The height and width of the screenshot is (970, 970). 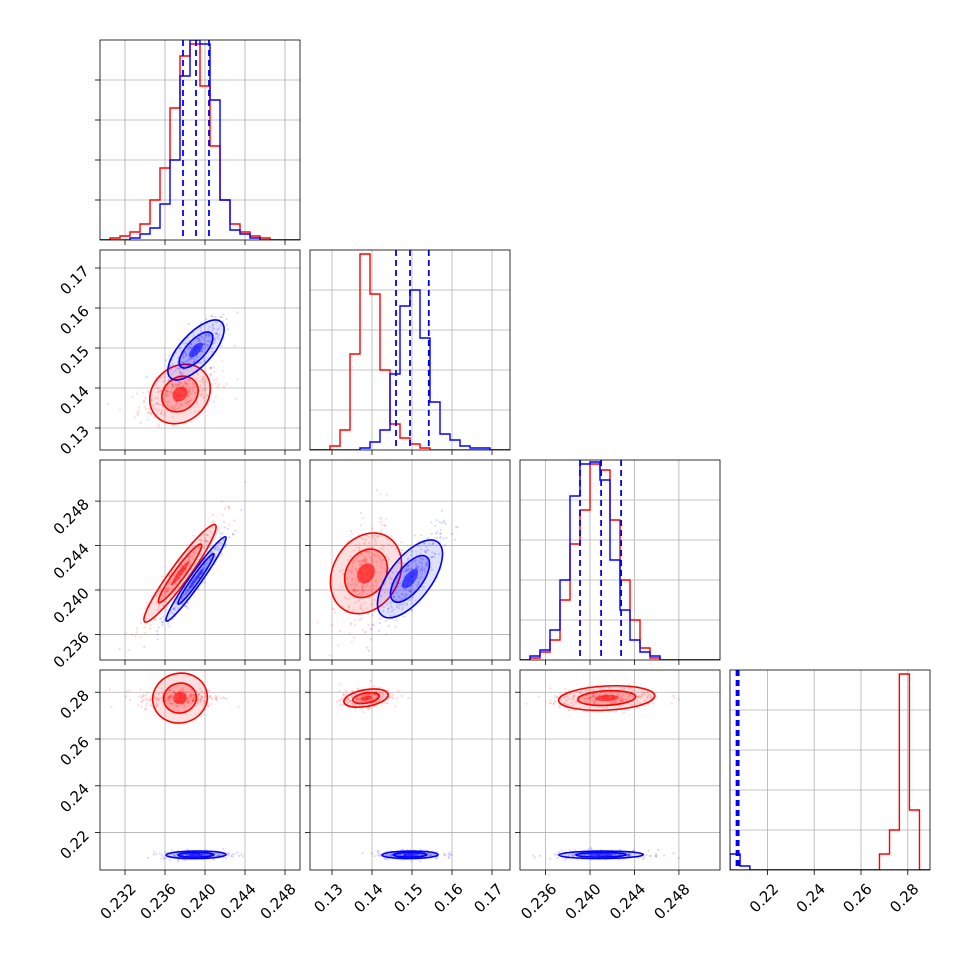 I want to click on contour-level, so click(x=410, y=579).